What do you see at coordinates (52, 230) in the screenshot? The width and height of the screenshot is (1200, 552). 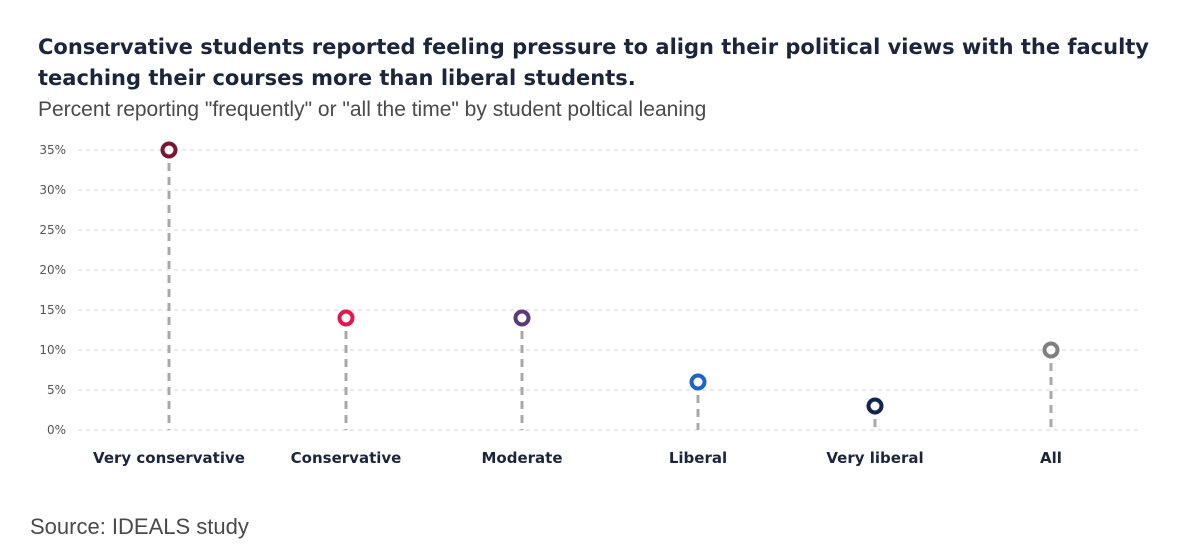 I see `y-tick-label: 25%` at bounding box center [52, 230].